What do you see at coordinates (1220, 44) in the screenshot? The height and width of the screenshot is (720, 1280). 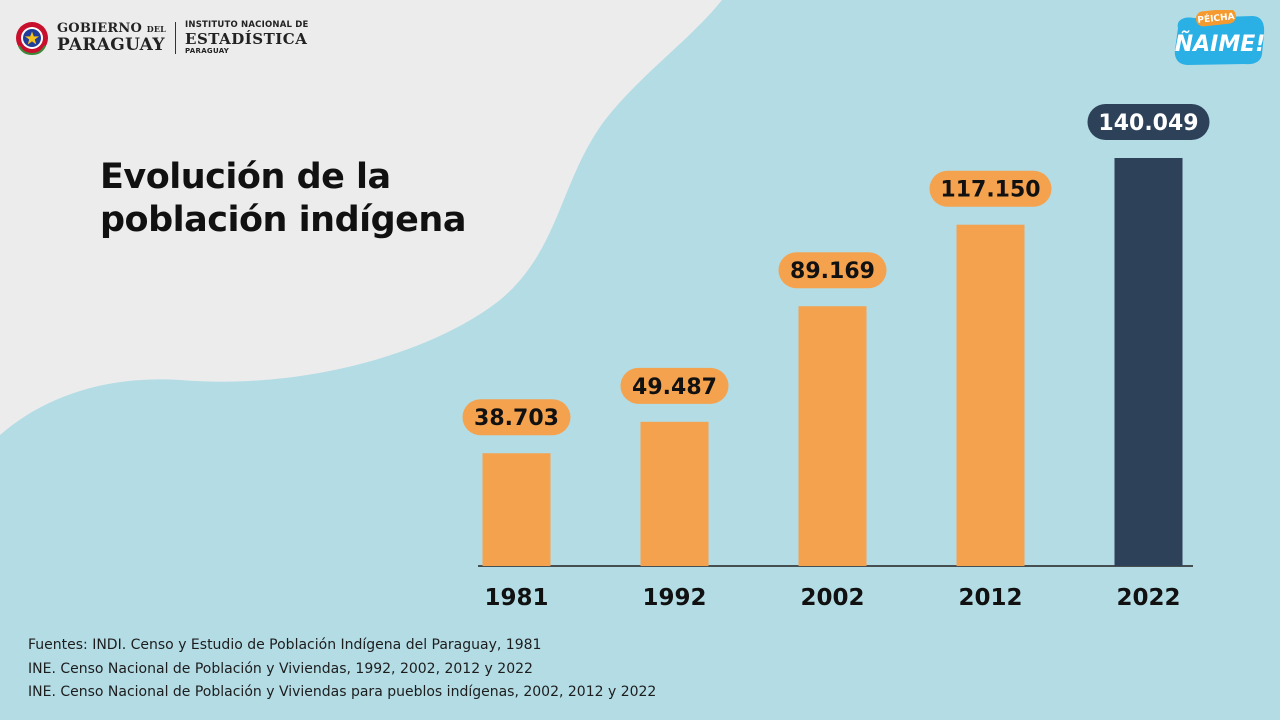 I see `badge-main-text: ÑAIME!` at bounding box center [1220, 44].